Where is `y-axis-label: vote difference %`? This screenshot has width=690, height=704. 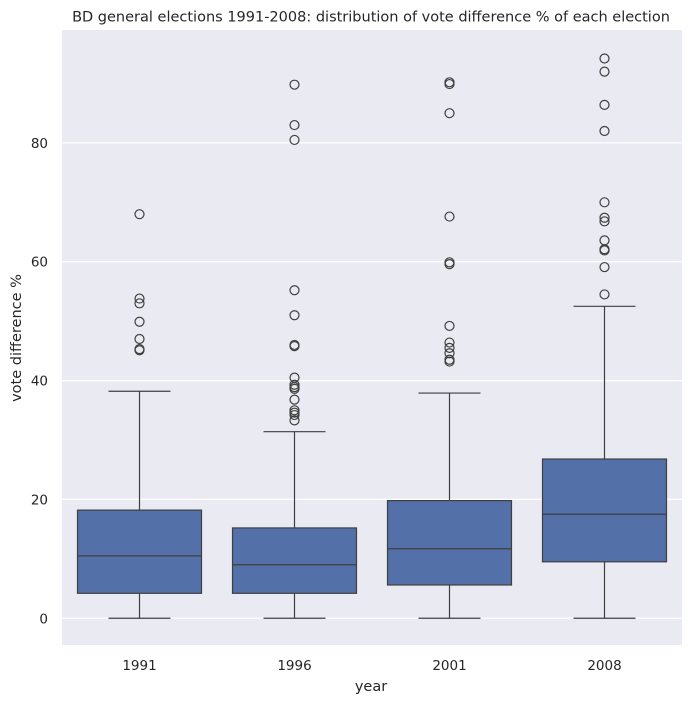
y-axis-label: vote difference % is located at coordinates (17, 338).